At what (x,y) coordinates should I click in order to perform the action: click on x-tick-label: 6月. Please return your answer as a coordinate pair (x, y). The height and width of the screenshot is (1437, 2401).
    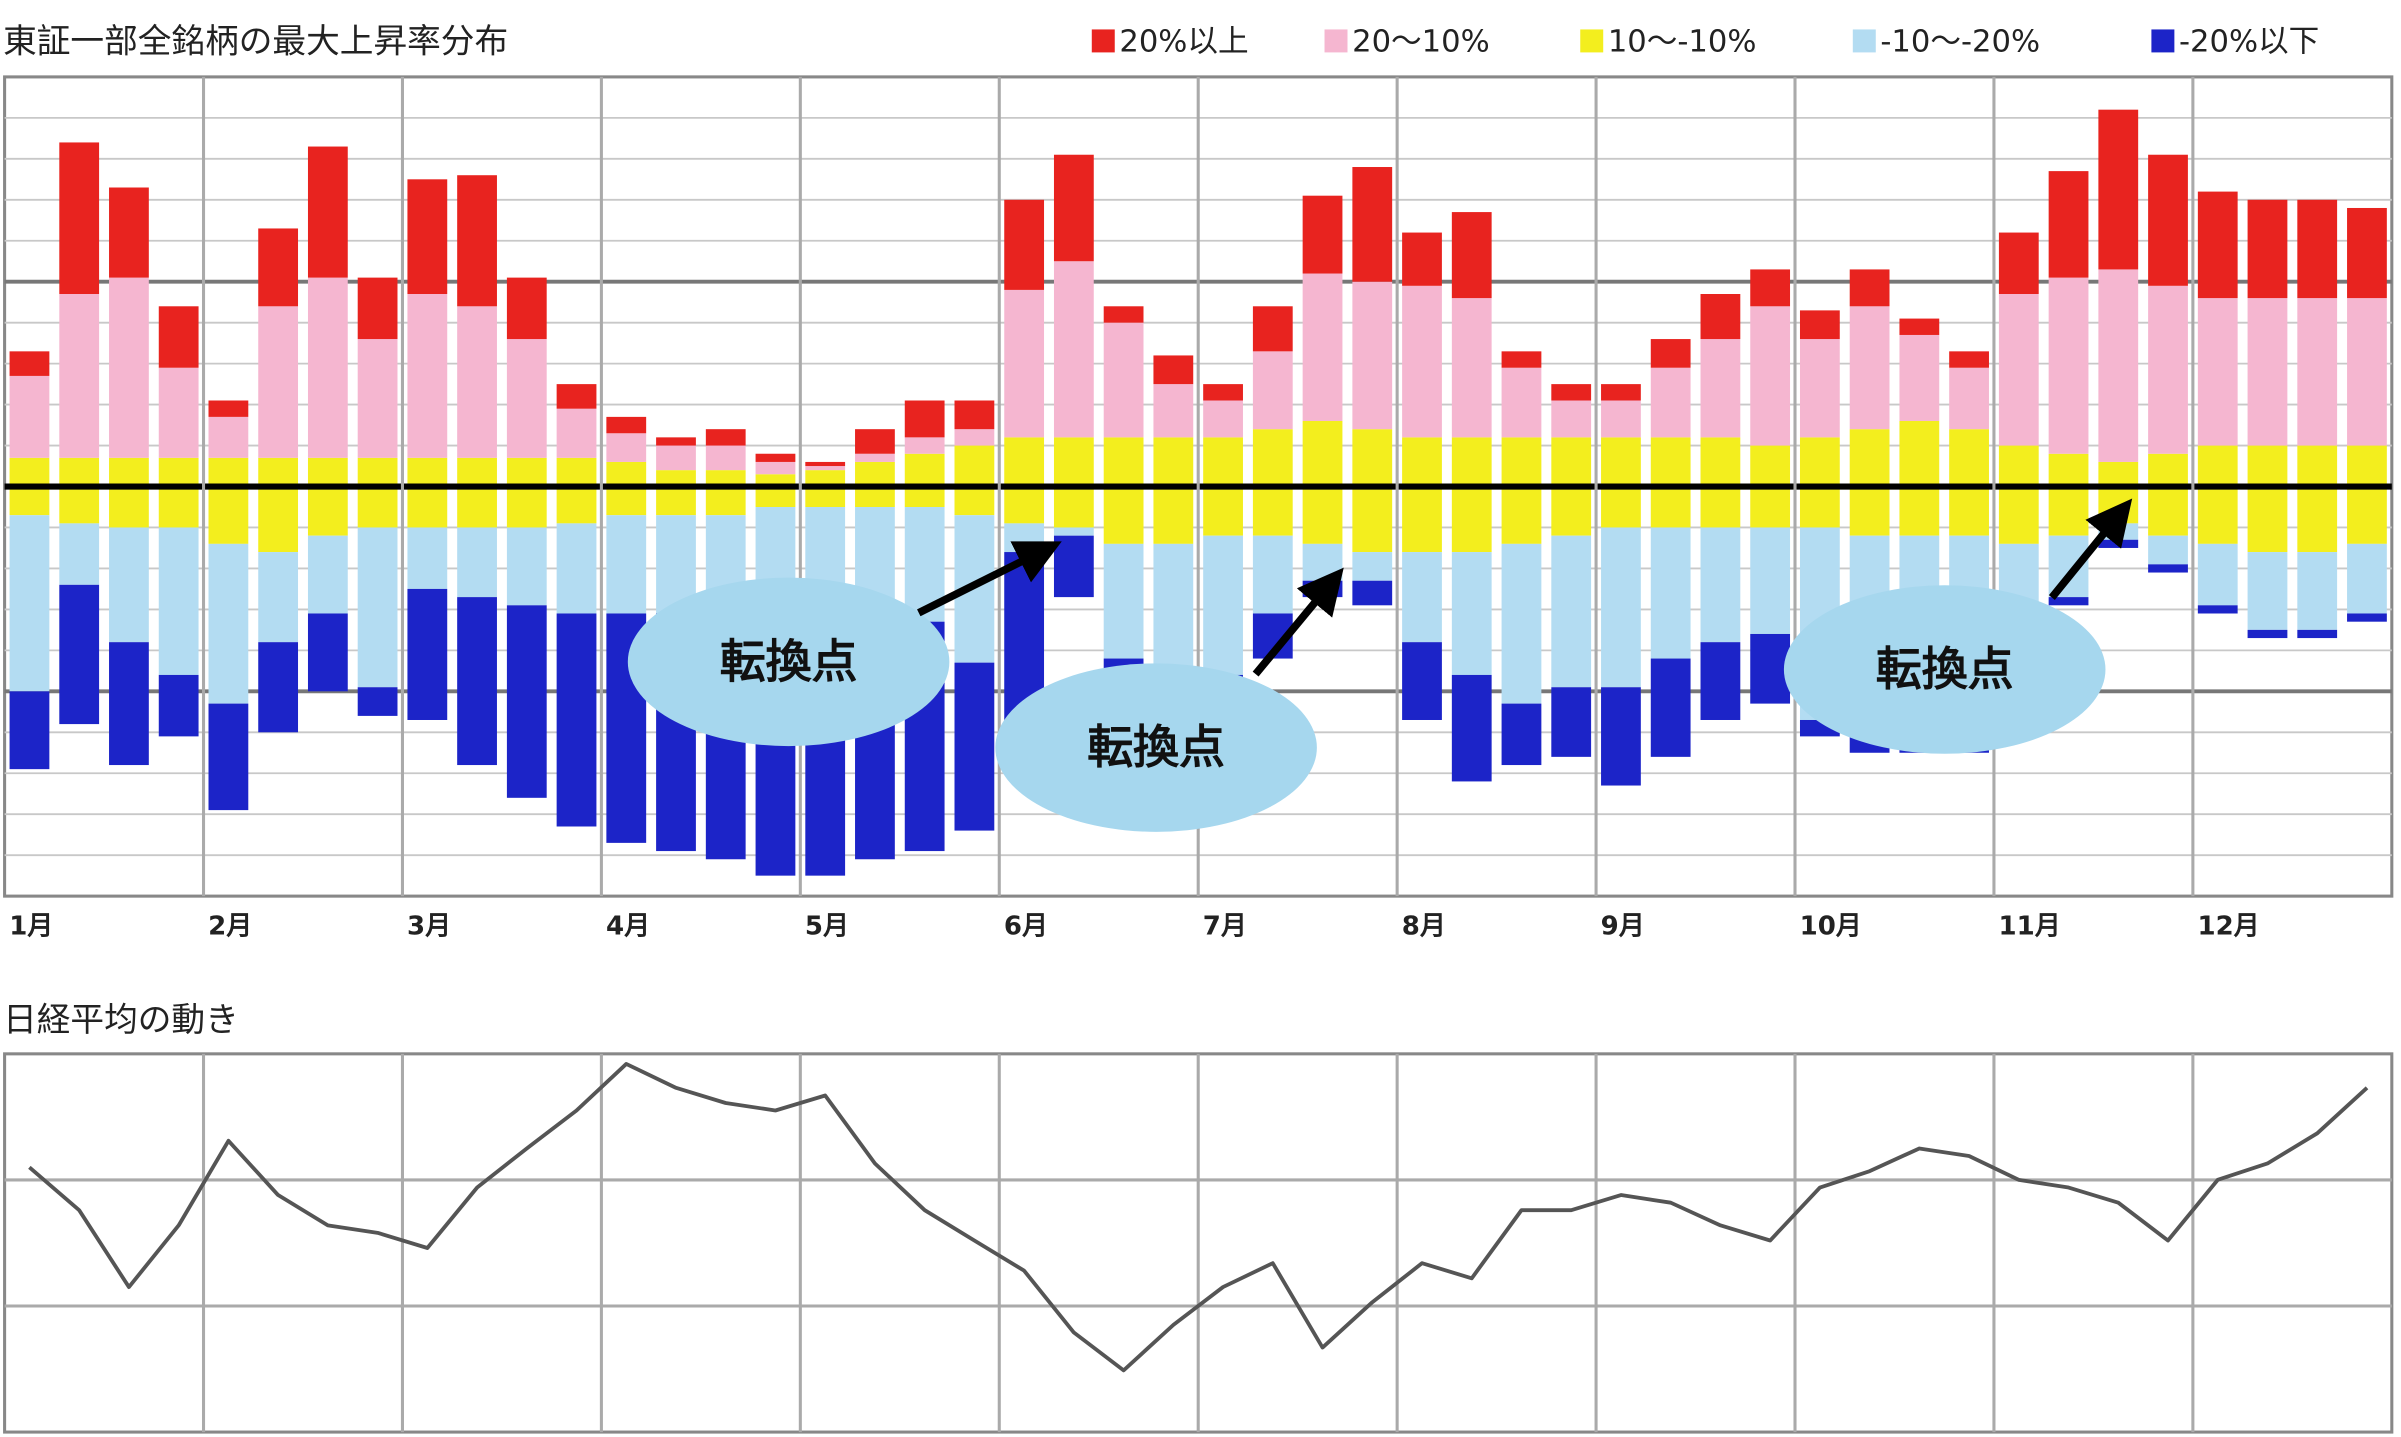
    Looking at the image, I should click on (1026, 926).